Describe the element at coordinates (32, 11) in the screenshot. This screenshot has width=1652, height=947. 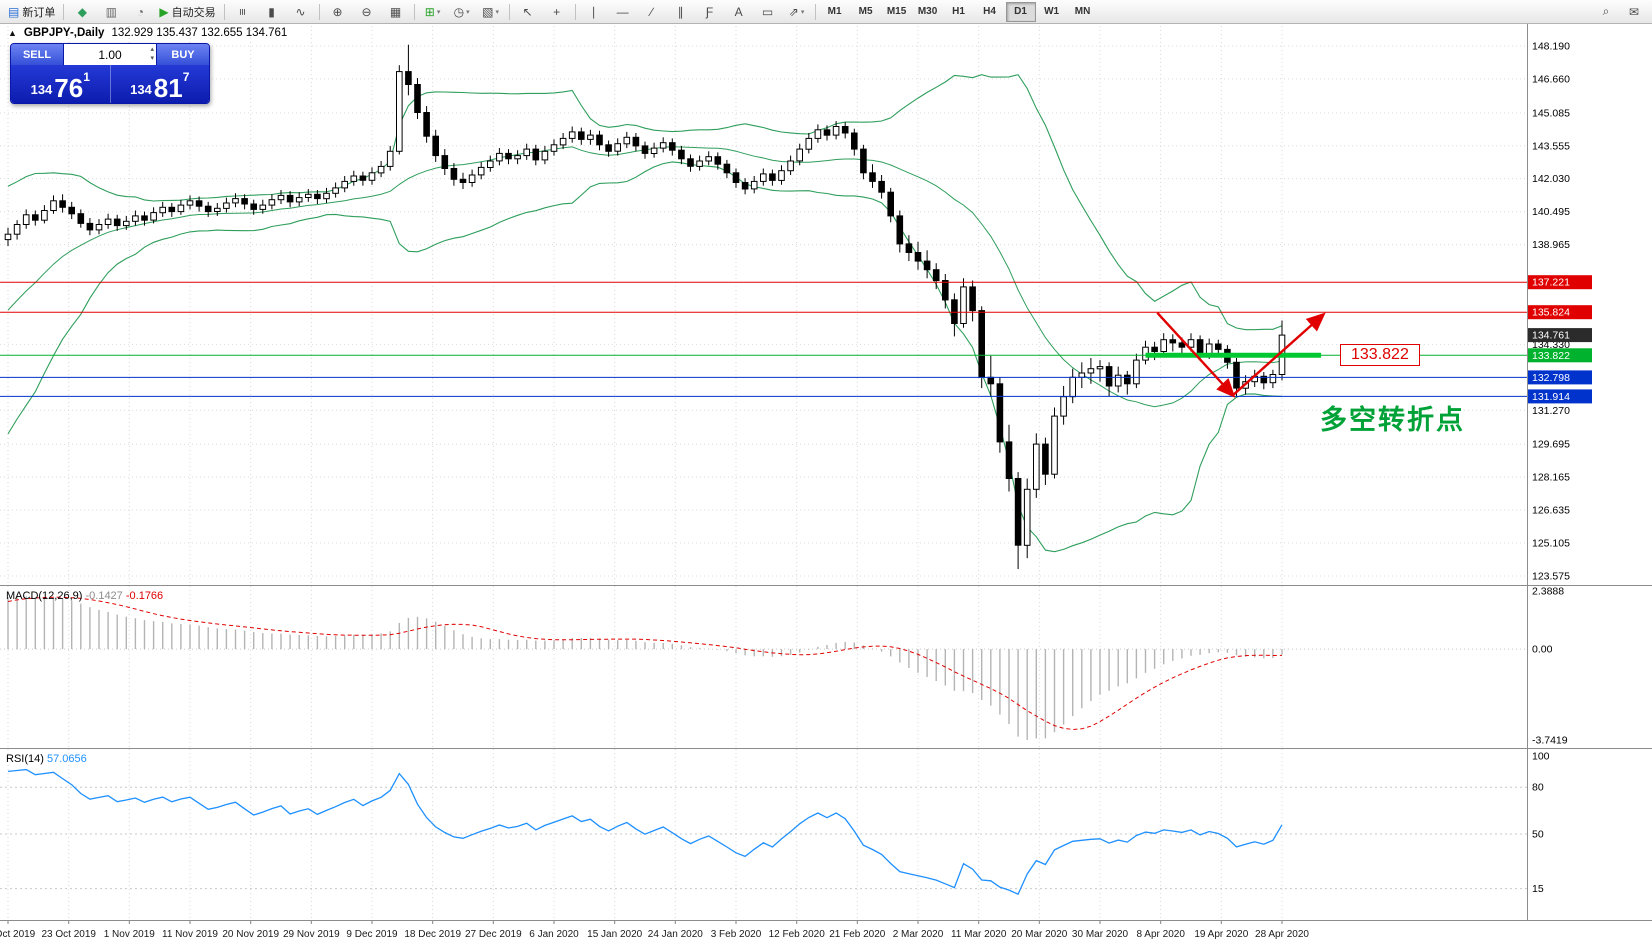
I see `new-order-button: ▤ 新订单` at that location.